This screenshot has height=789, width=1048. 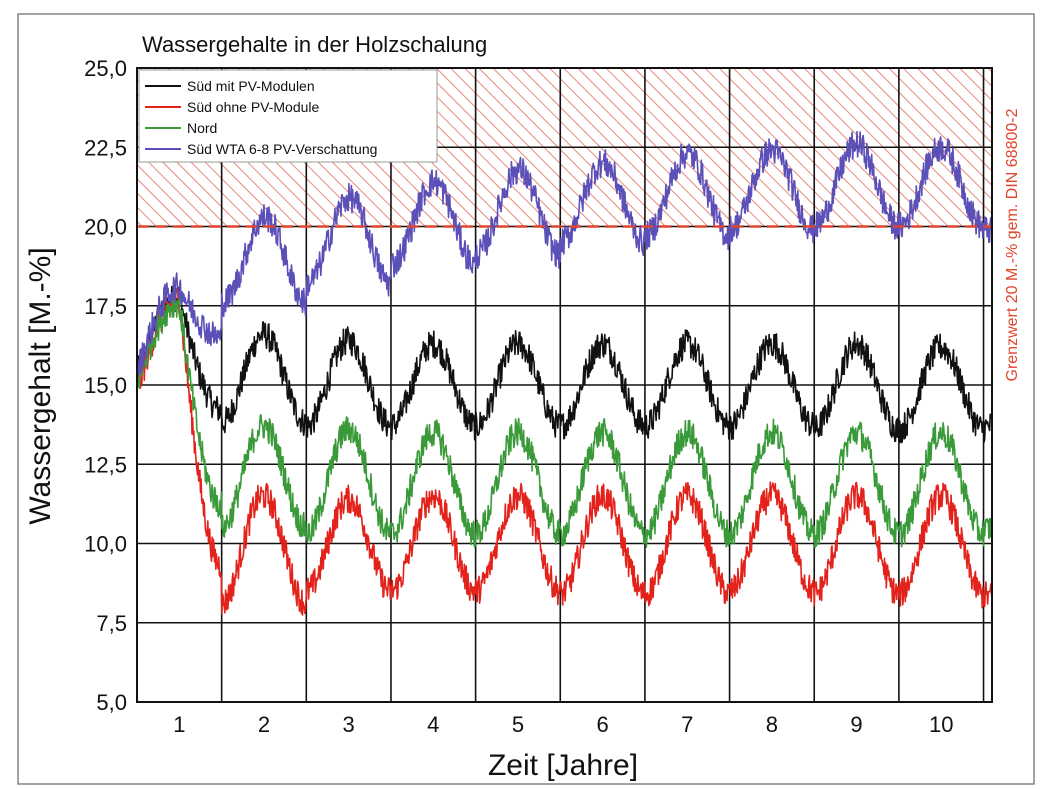 I want to click on y-axis-title: Wassergehalt [M.-%], so click(x=40, y=385).